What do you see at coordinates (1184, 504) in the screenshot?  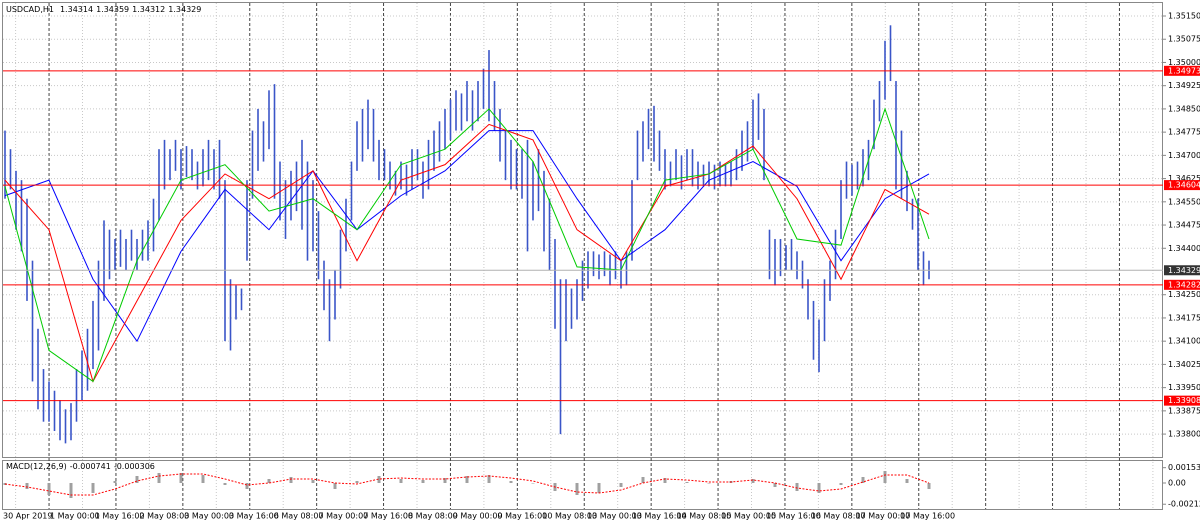 I see `y-tick-label: -0.002123` at bounding box center [1184, 504].